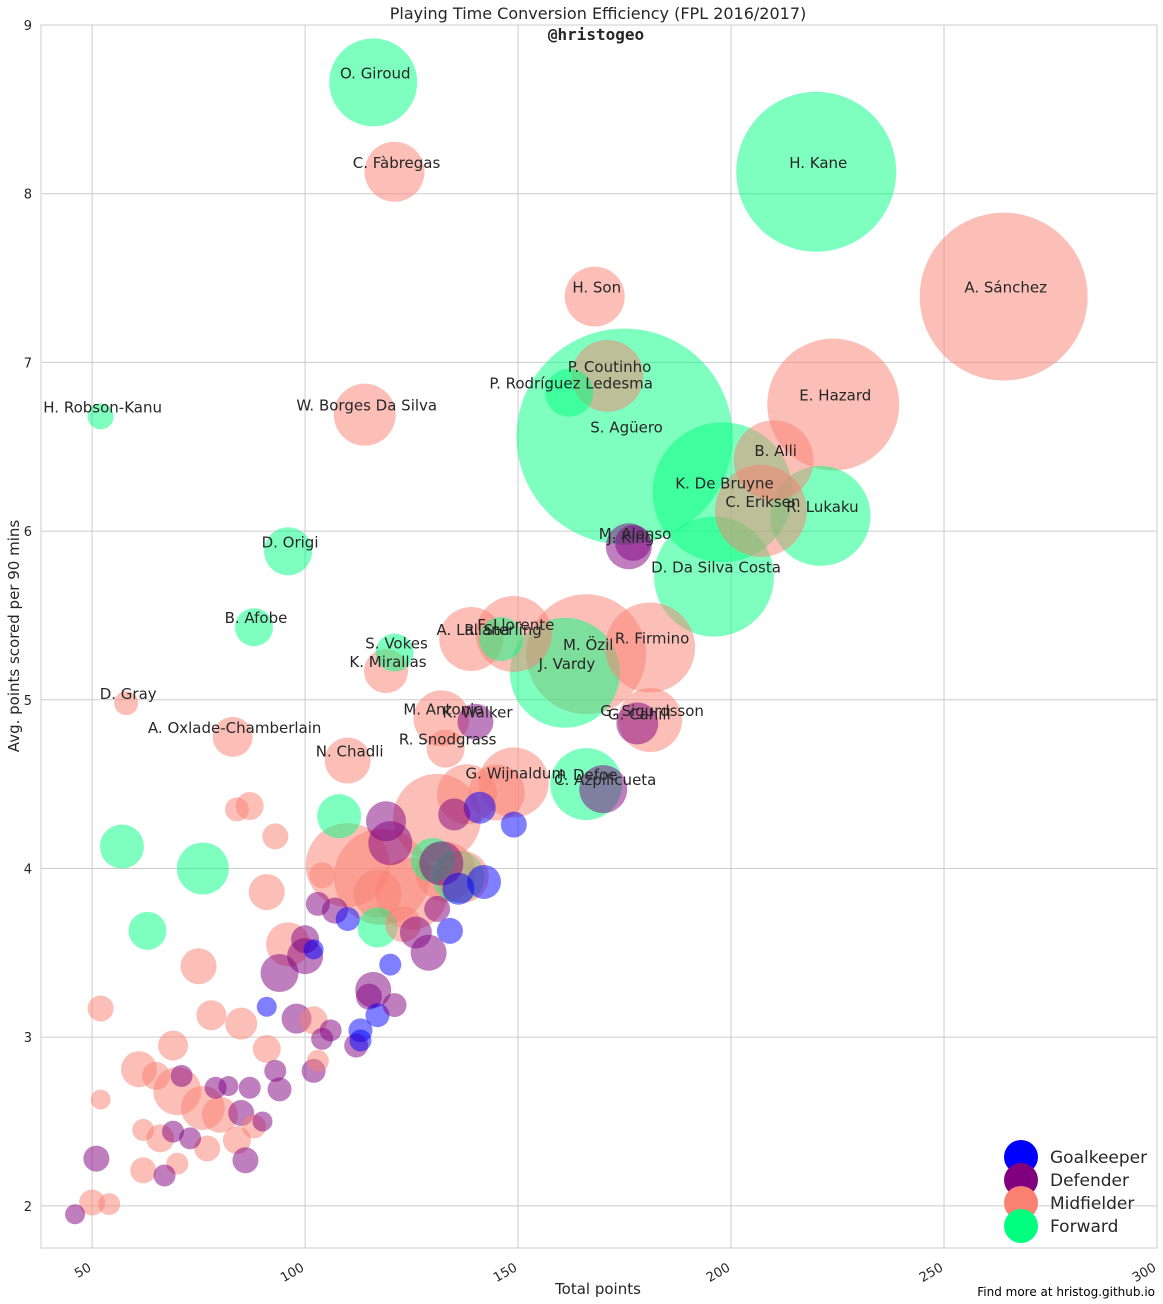 This screenshot has width=1163, height=1304. Describe the element at coordinates (28, 701) in the screenshot. I see `y-tick-label: 5` at that location.